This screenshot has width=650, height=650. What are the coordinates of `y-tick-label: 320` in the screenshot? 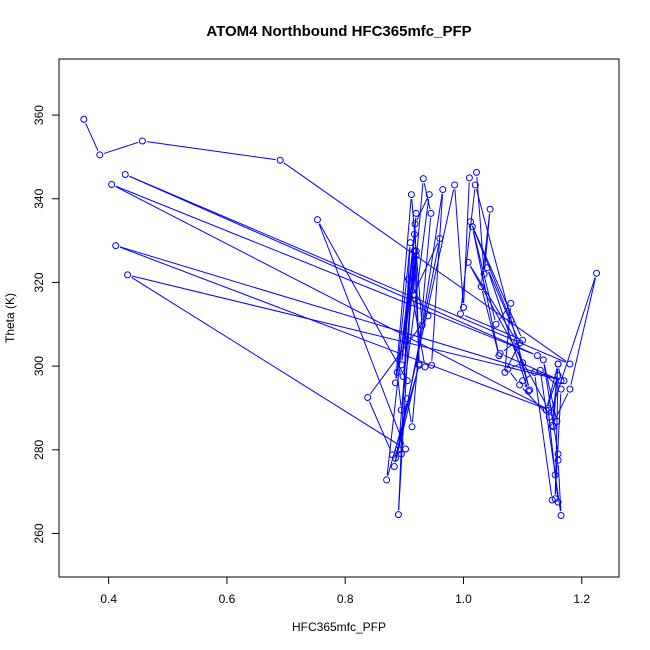 It's located at (39, 282).